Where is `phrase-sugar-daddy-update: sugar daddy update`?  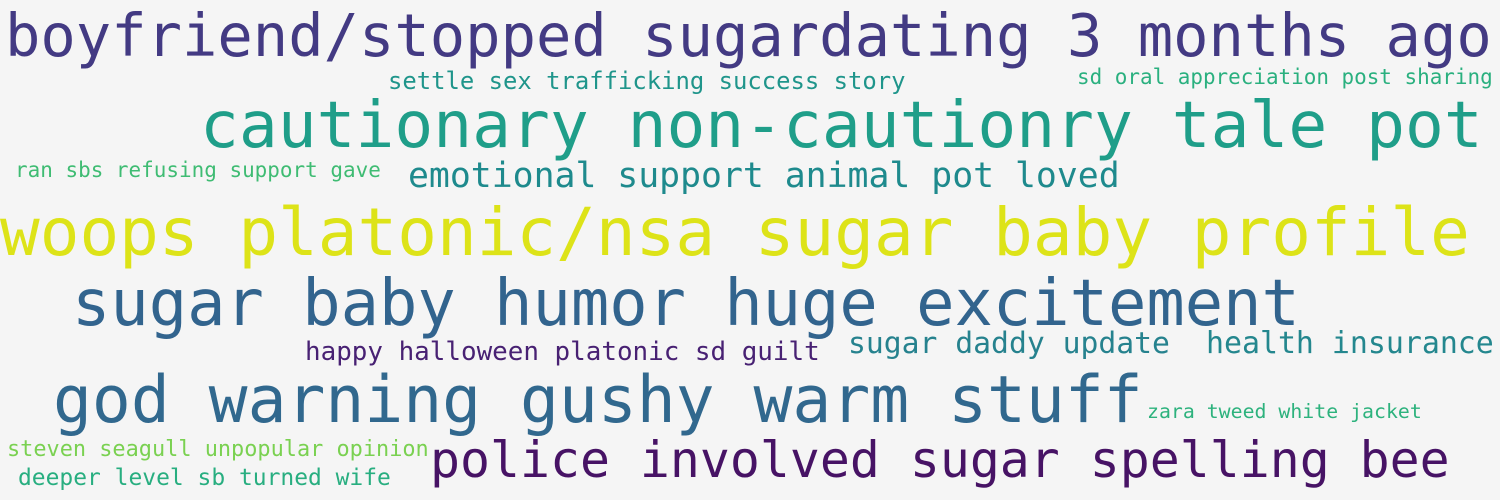 phrase-sugar-daddy-update: sugar daddy update is located at coordinates (1009, 344).